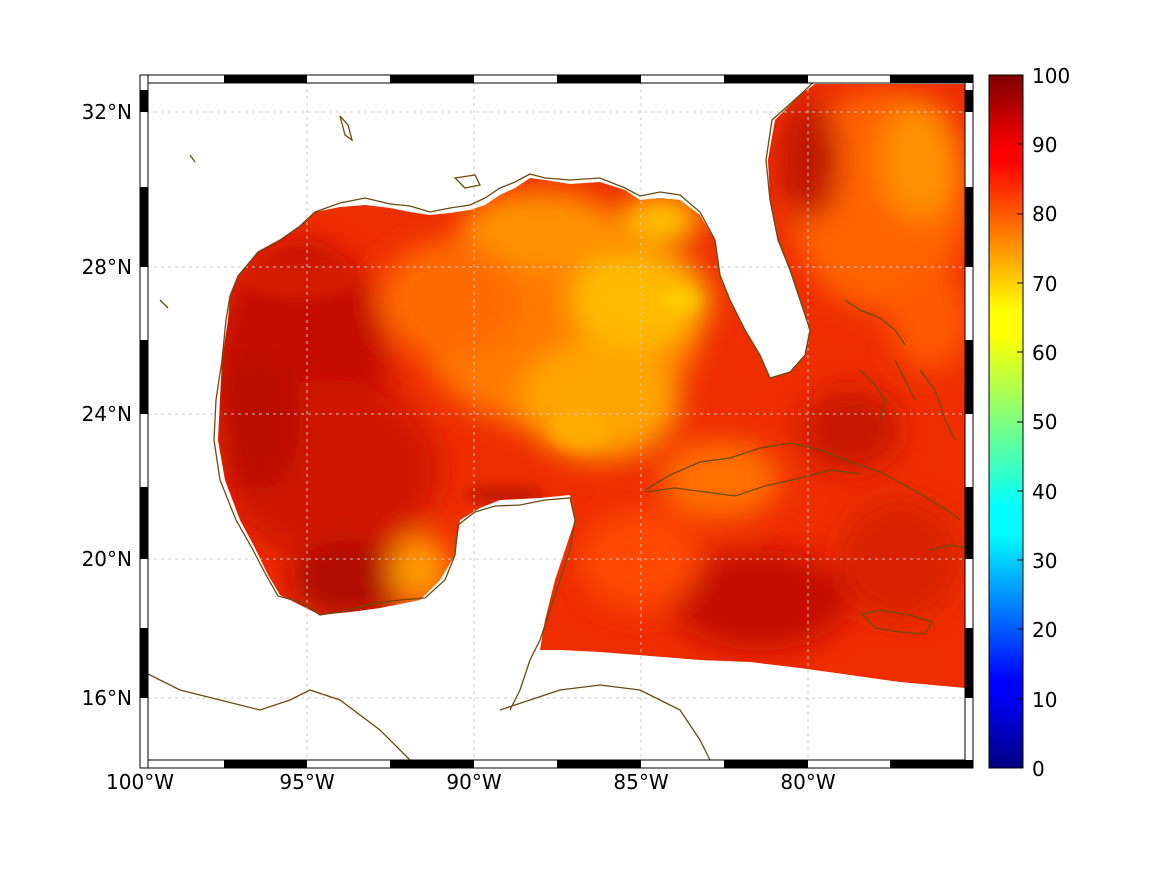 The height and width of the screenshot is (875, 1167). Describe the element at coordinates (306, 782) in the screenshot. I see `lon-tick-label-95w: 95°W` at that location.